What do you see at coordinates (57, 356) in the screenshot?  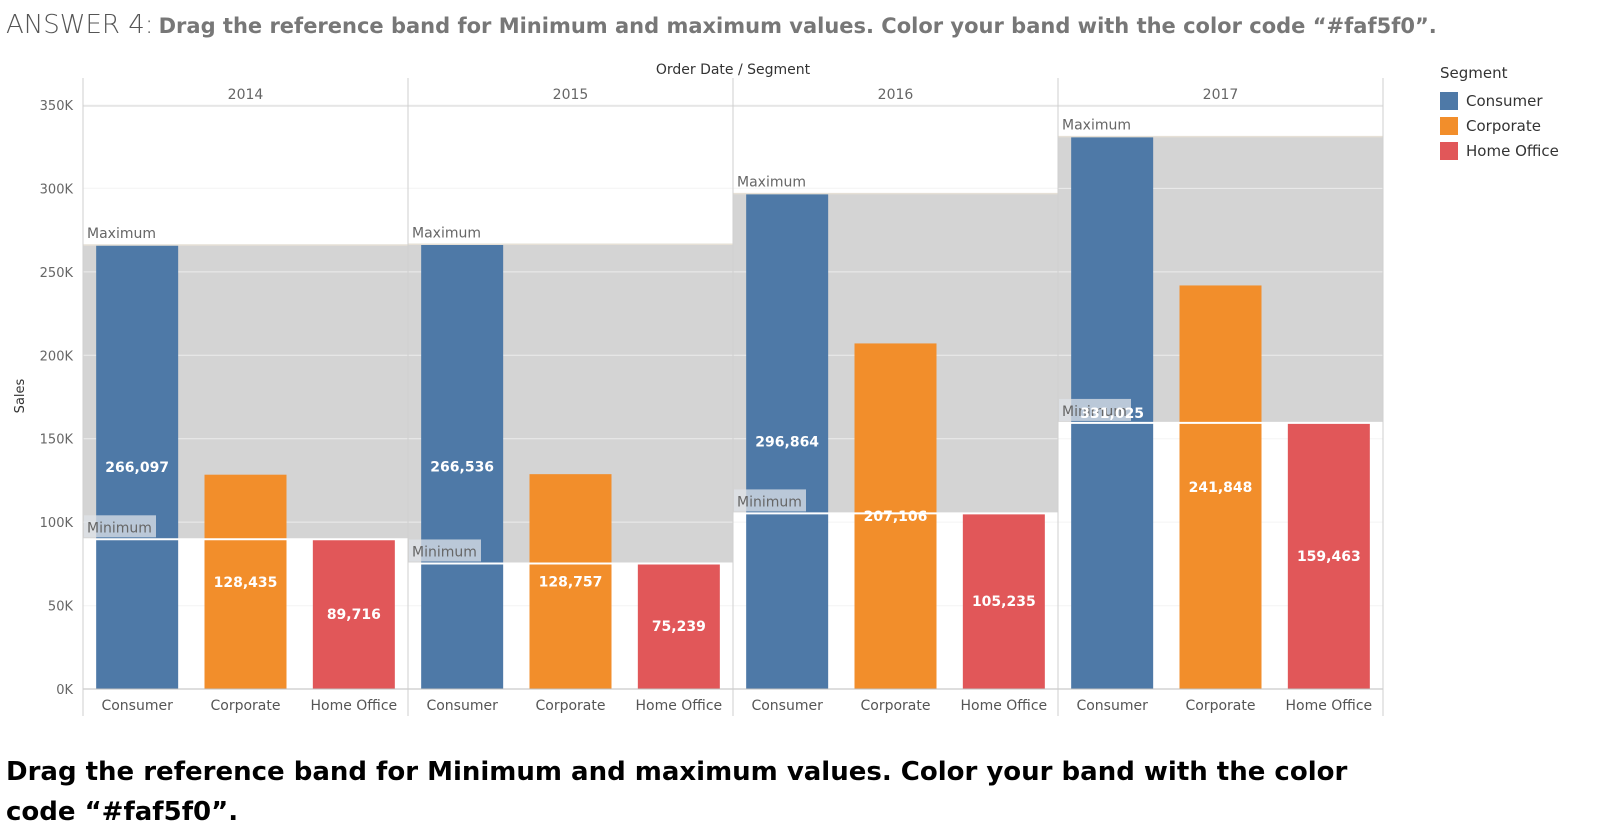 I see `y-tick-label: 200K` at bounding box center [57, 356].